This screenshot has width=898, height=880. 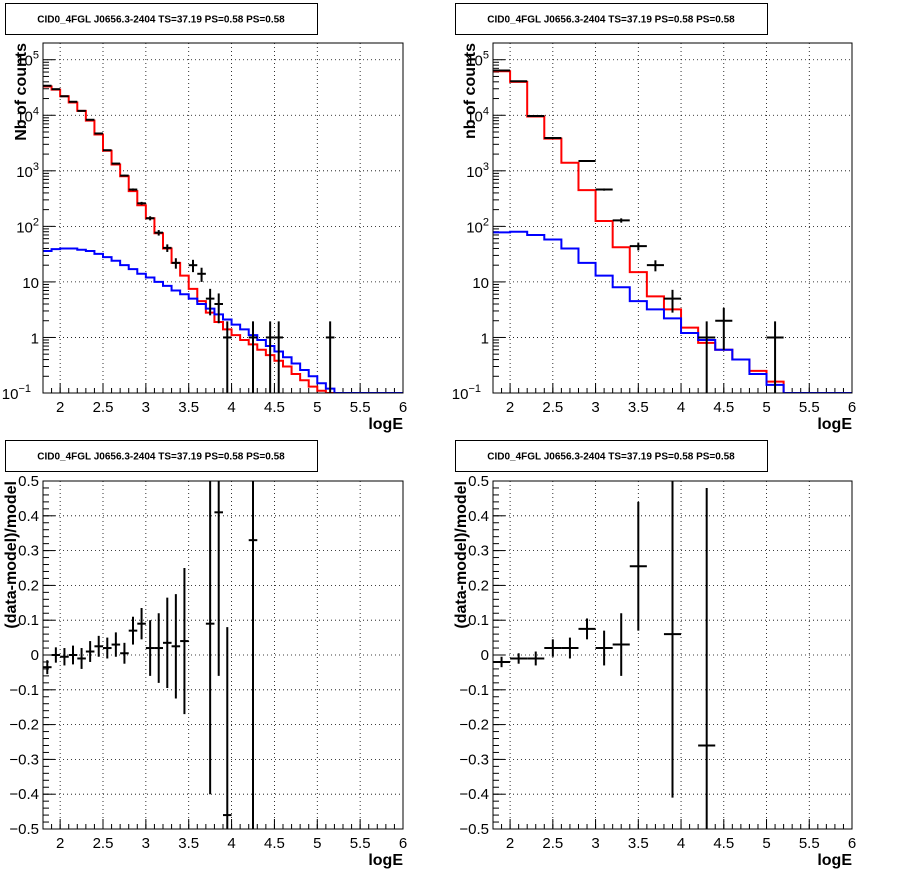 I want to click on y-tick-exponent: 4, so click(x=36, y=111).